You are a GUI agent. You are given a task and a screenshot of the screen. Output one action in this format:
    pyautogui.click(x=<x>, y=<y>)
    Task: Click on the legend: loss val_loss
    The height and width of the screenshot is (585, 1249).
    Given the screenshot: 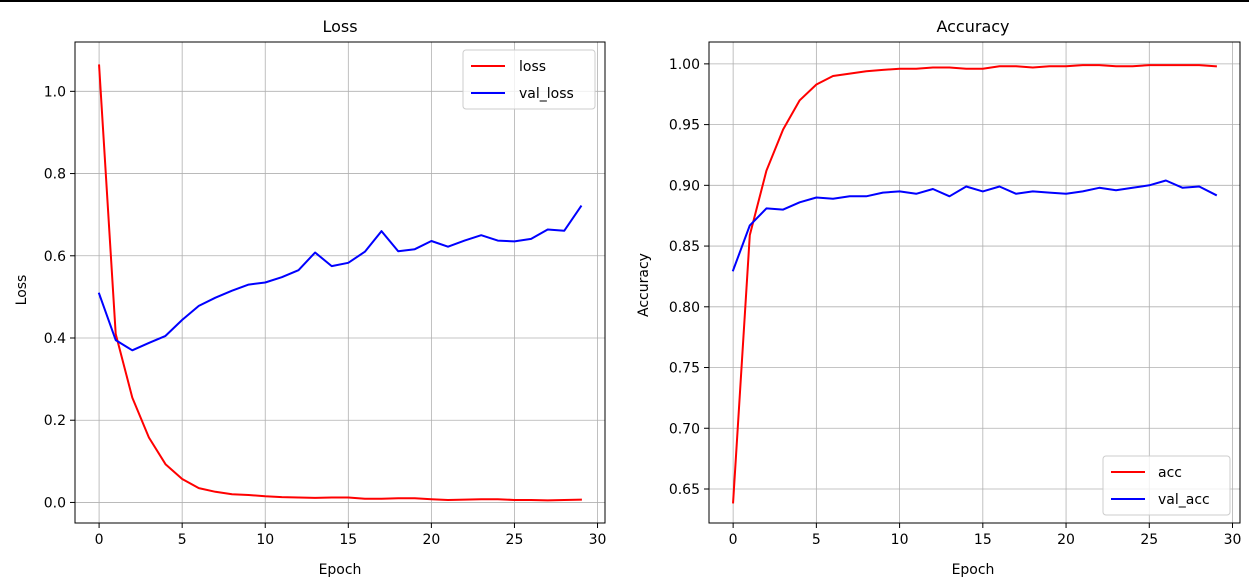 What is the action you would take?
    pyautogui.click(x=529, y=79)
    